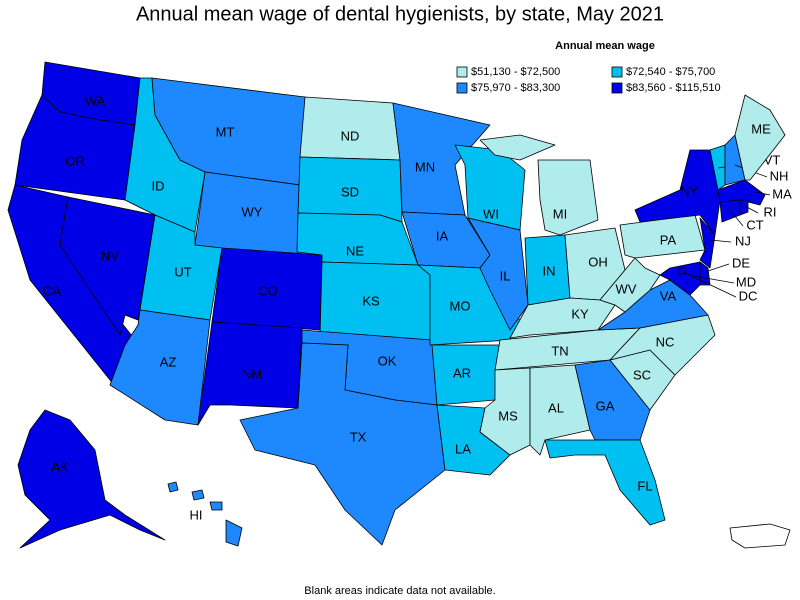 The height and width of the screenshot is (600, 800). What do you see at coordinates (158, 185) in the screenshot?
I see `state-label: ID` at bounding box center [158, 185].